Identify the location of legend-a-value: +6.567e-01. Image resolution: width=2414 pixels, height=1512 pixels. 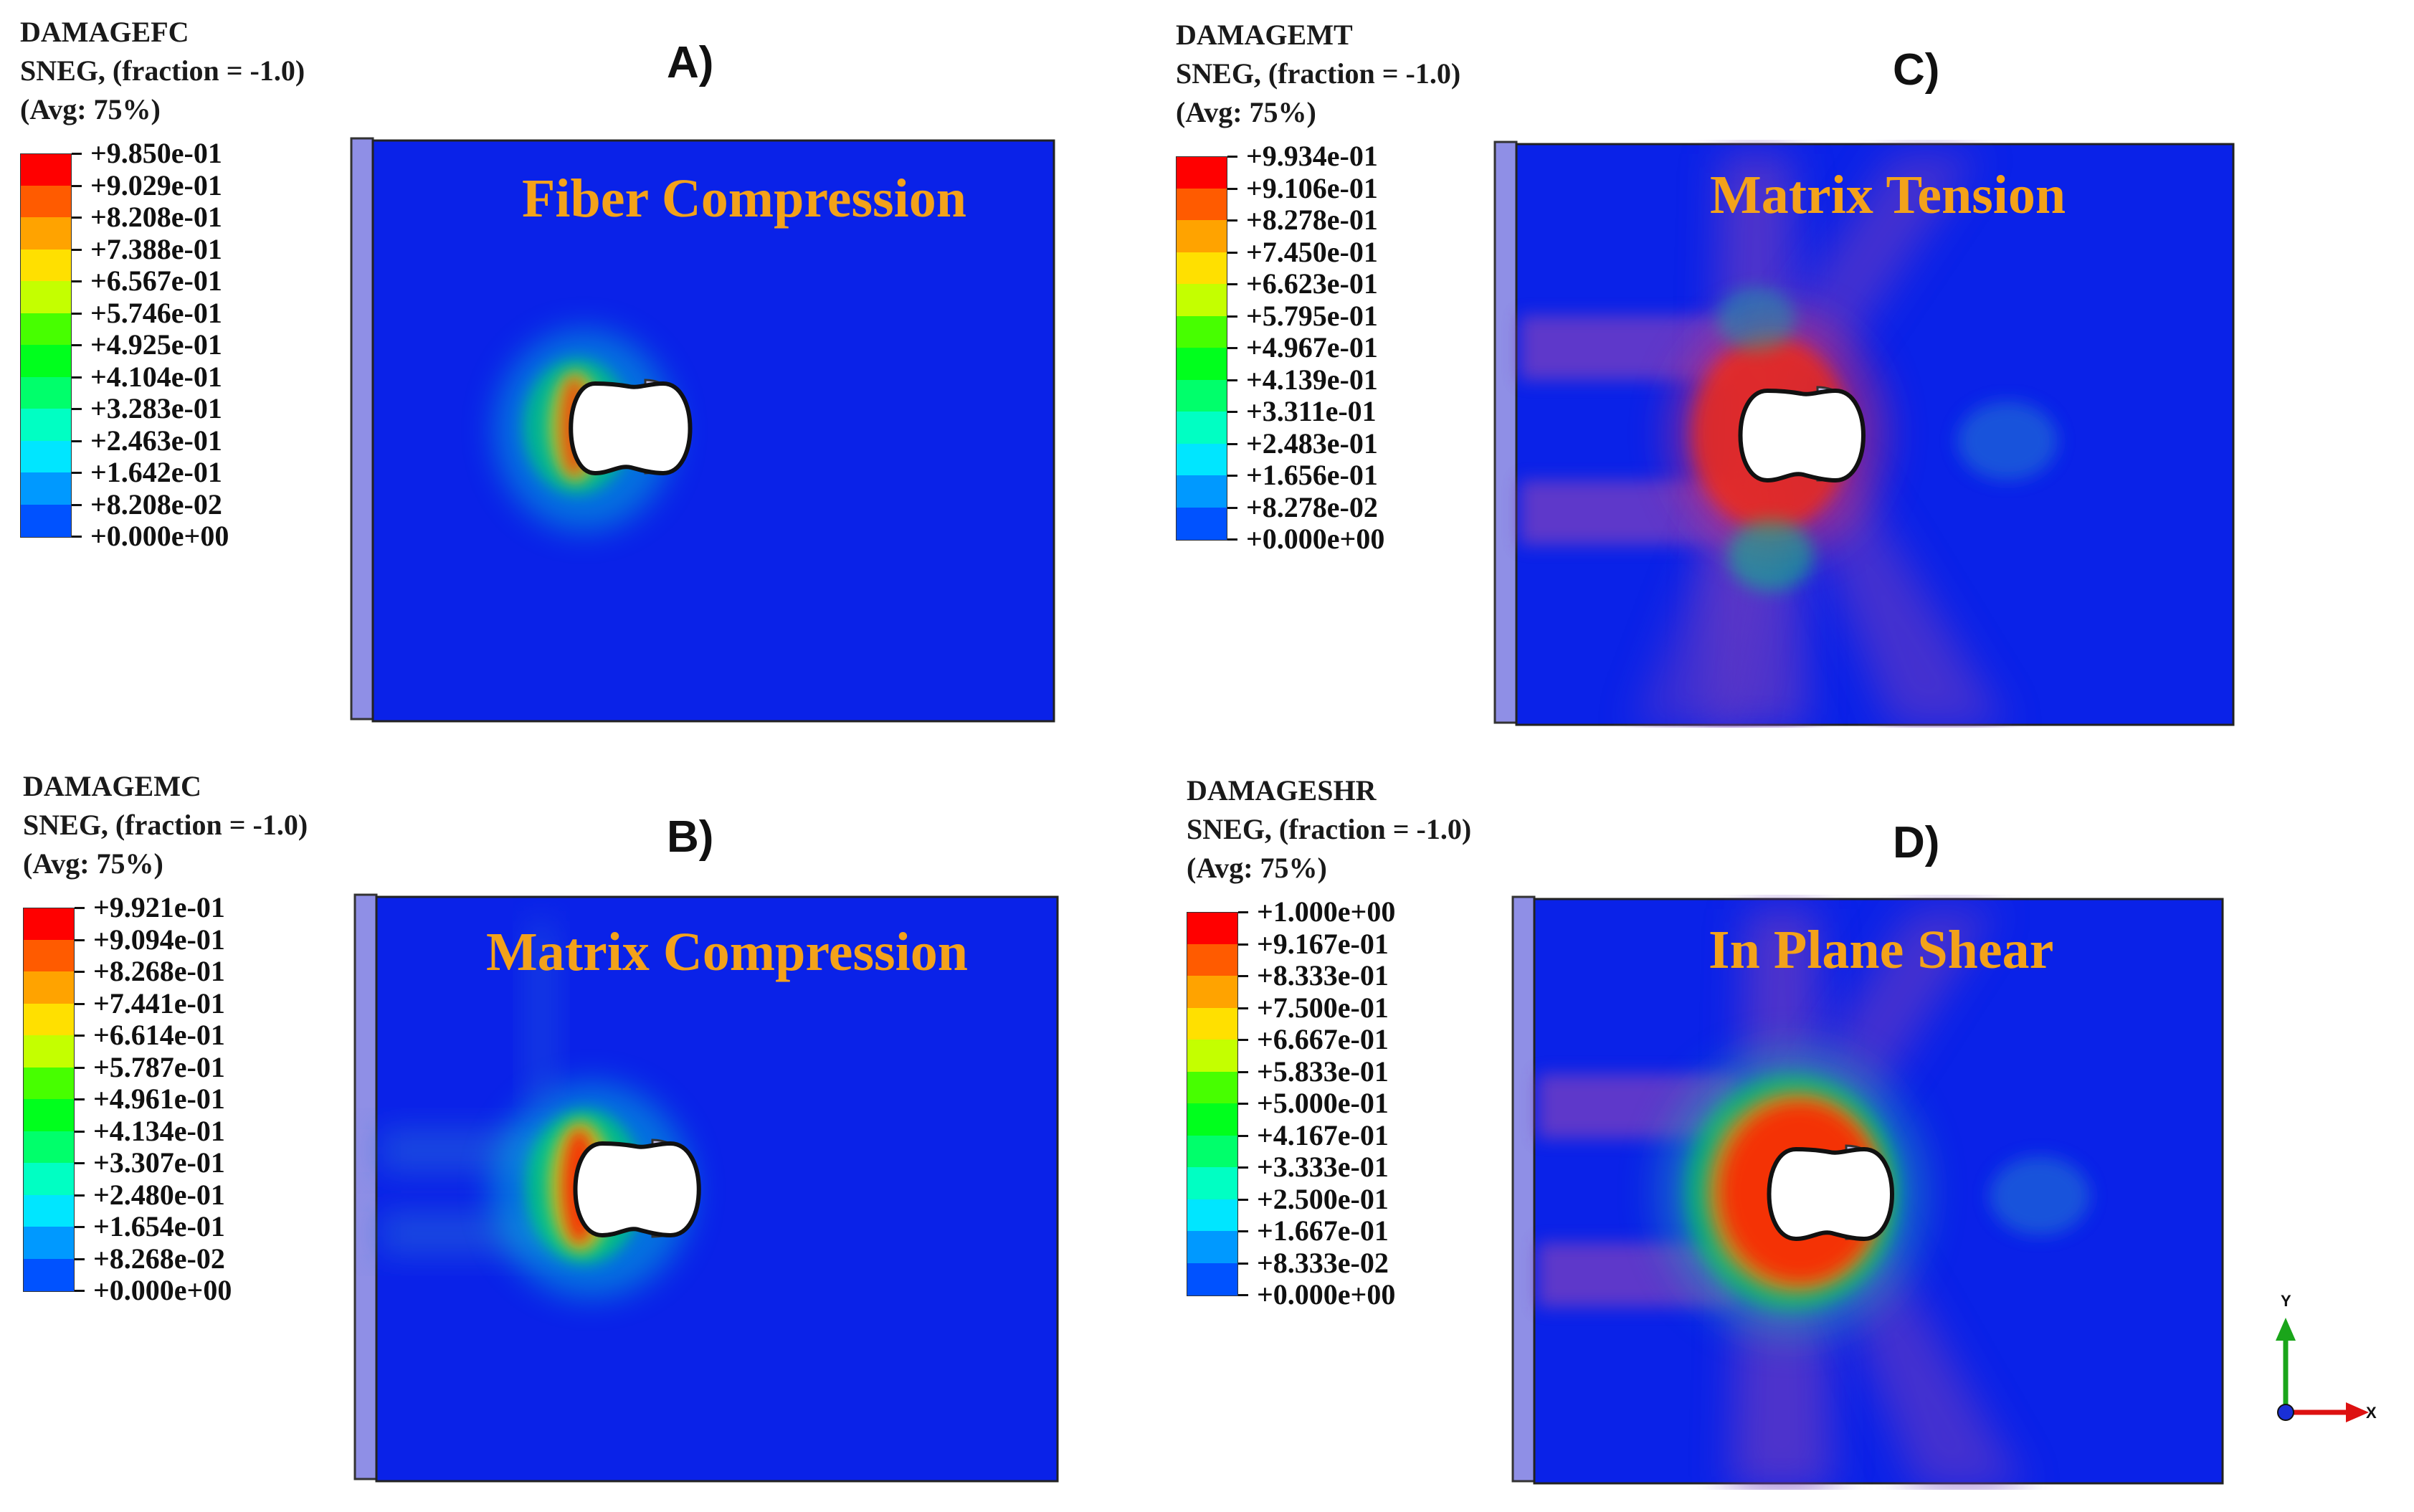
(156, 281).